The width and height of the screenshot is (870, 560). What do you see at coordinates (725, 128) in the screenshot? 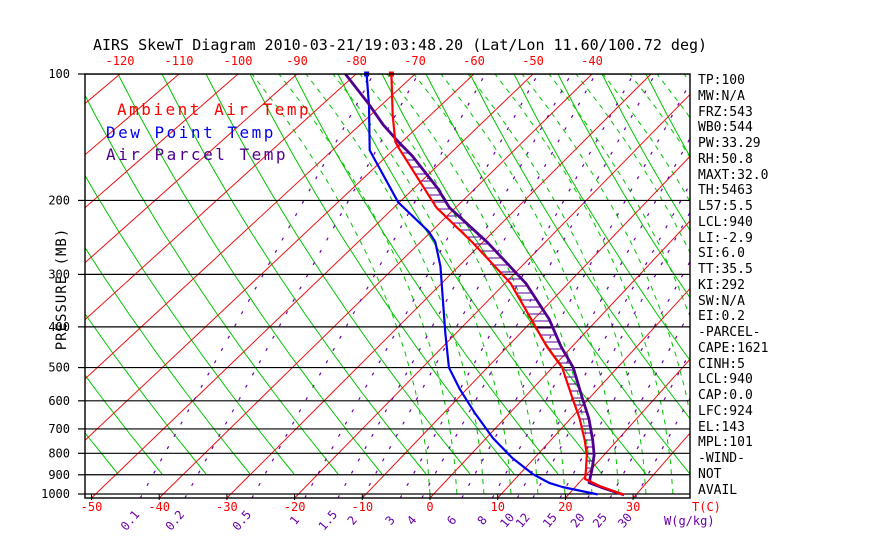
I see `stat-line-wb0: WB0:544` at bounding box center [725, 128].